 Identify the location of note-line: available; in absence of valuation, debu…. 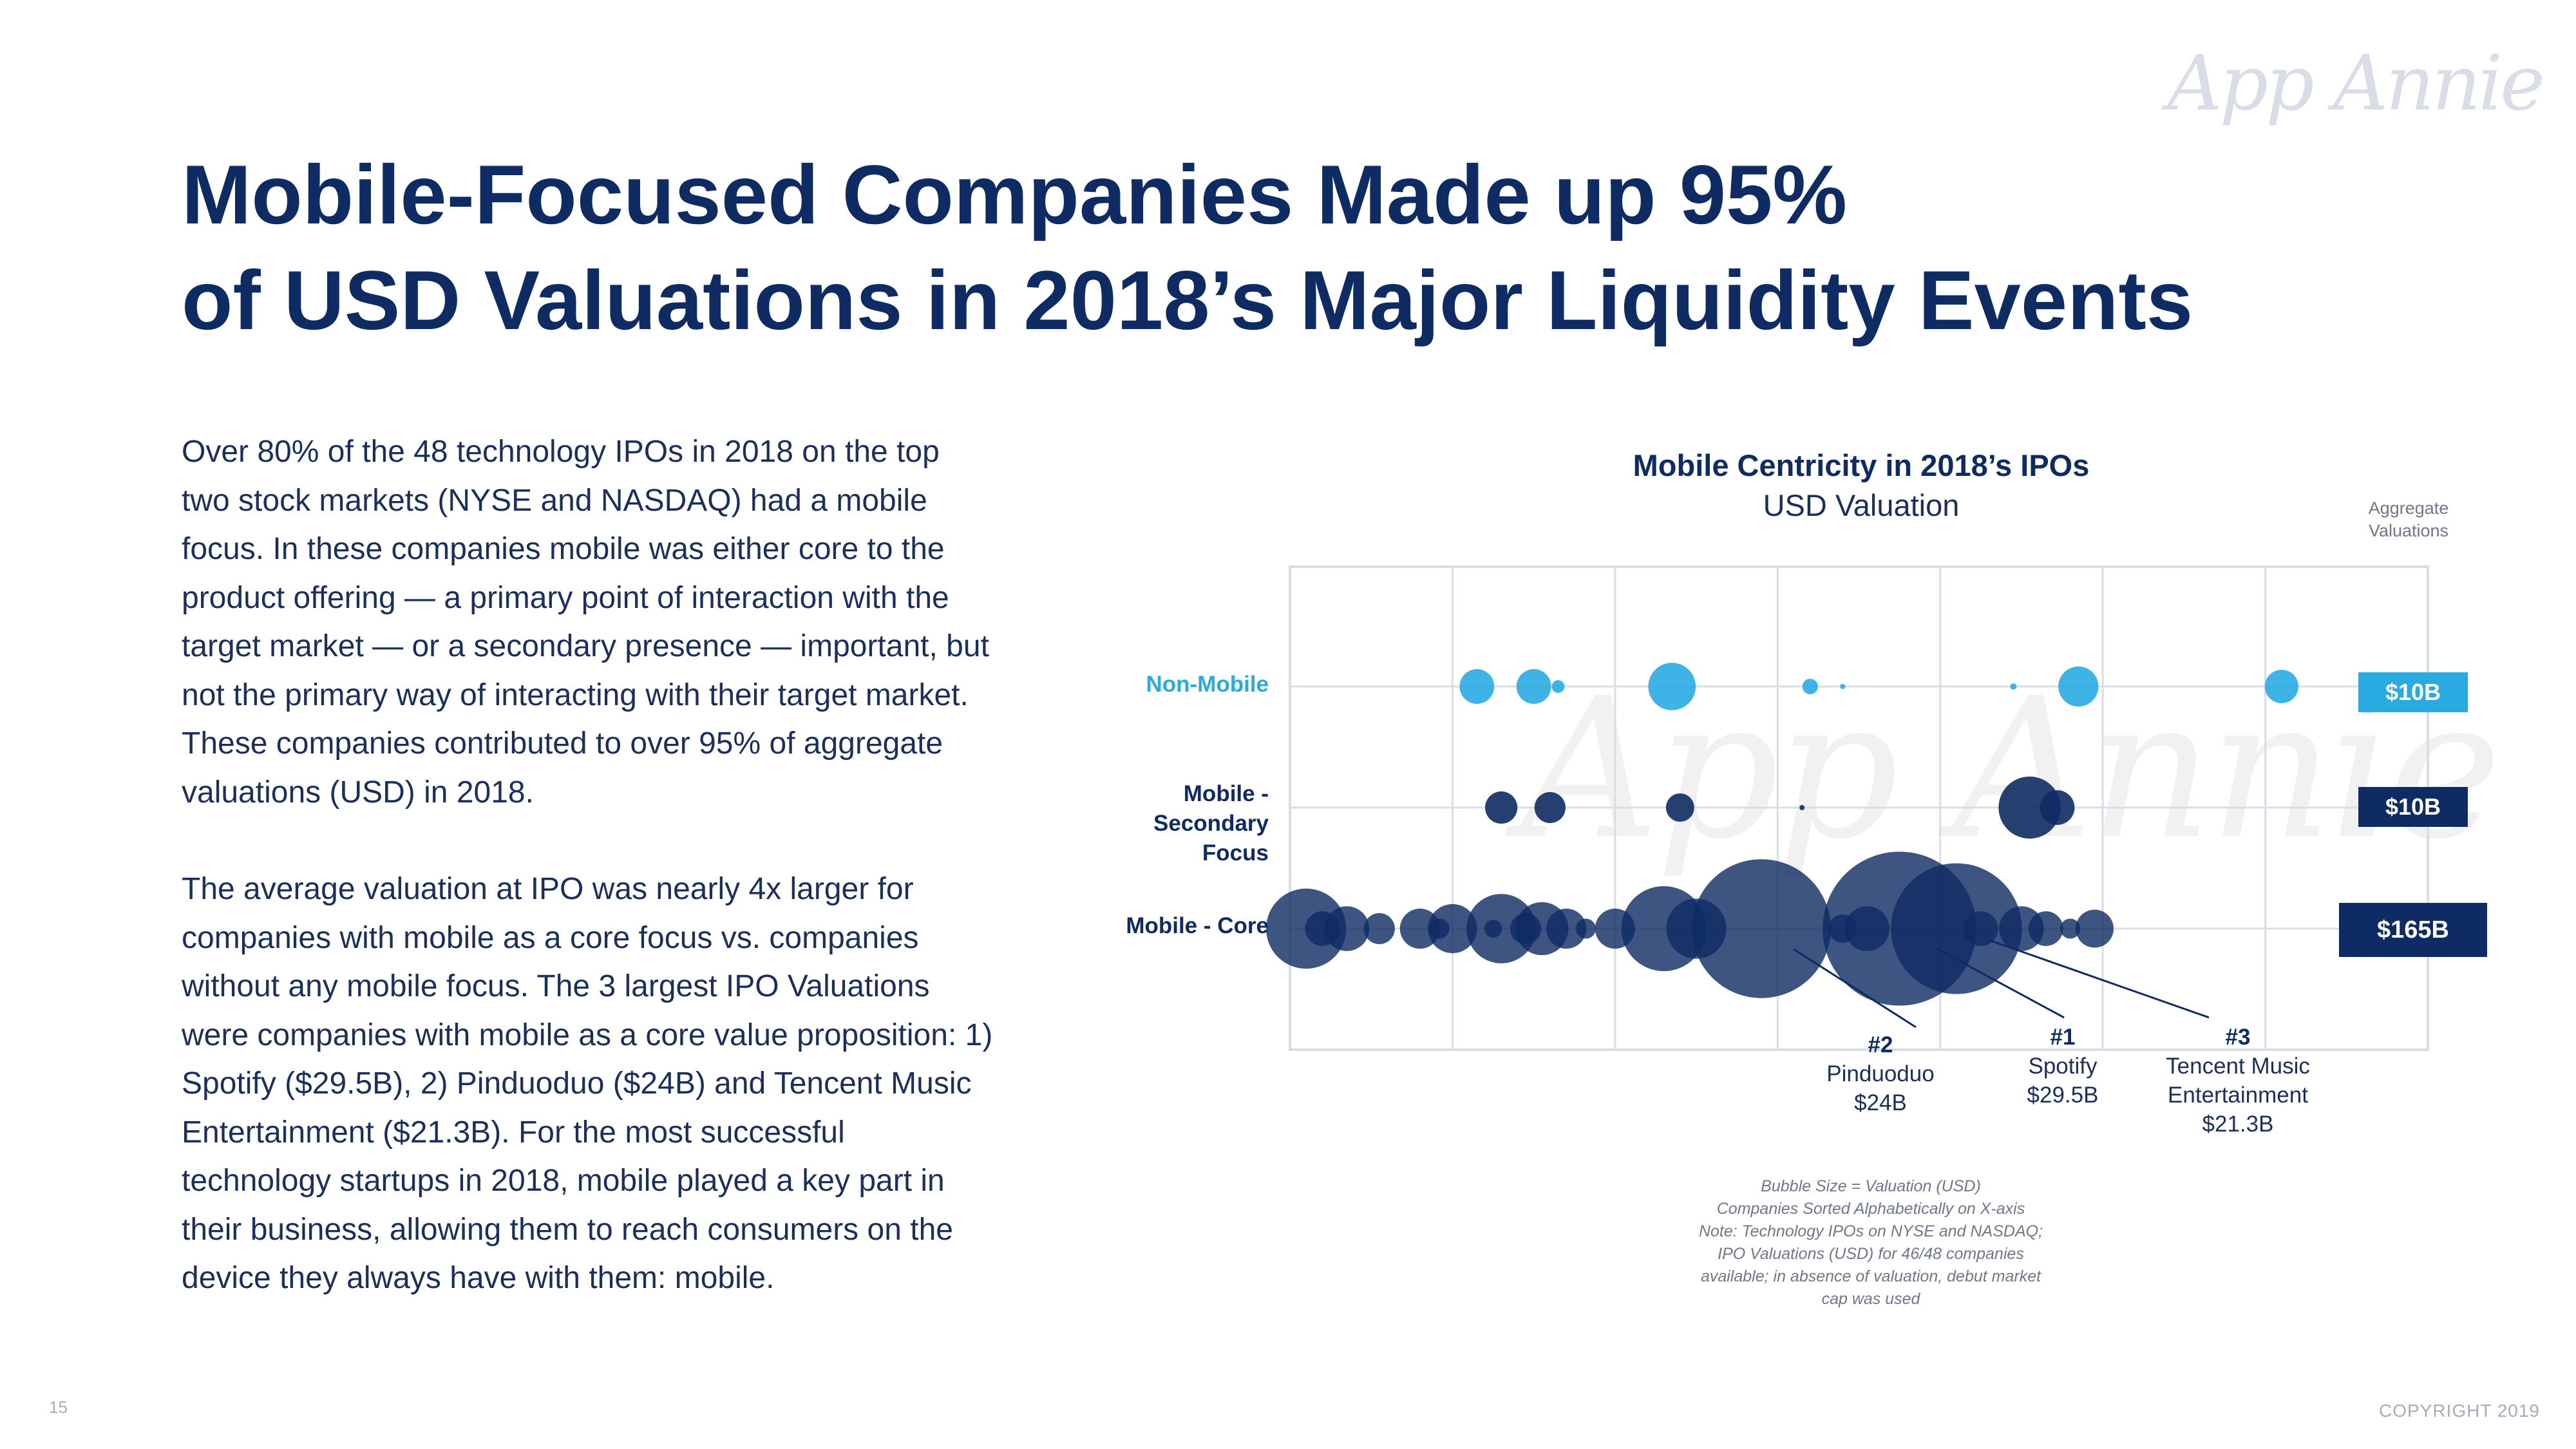
(1870, 1276).